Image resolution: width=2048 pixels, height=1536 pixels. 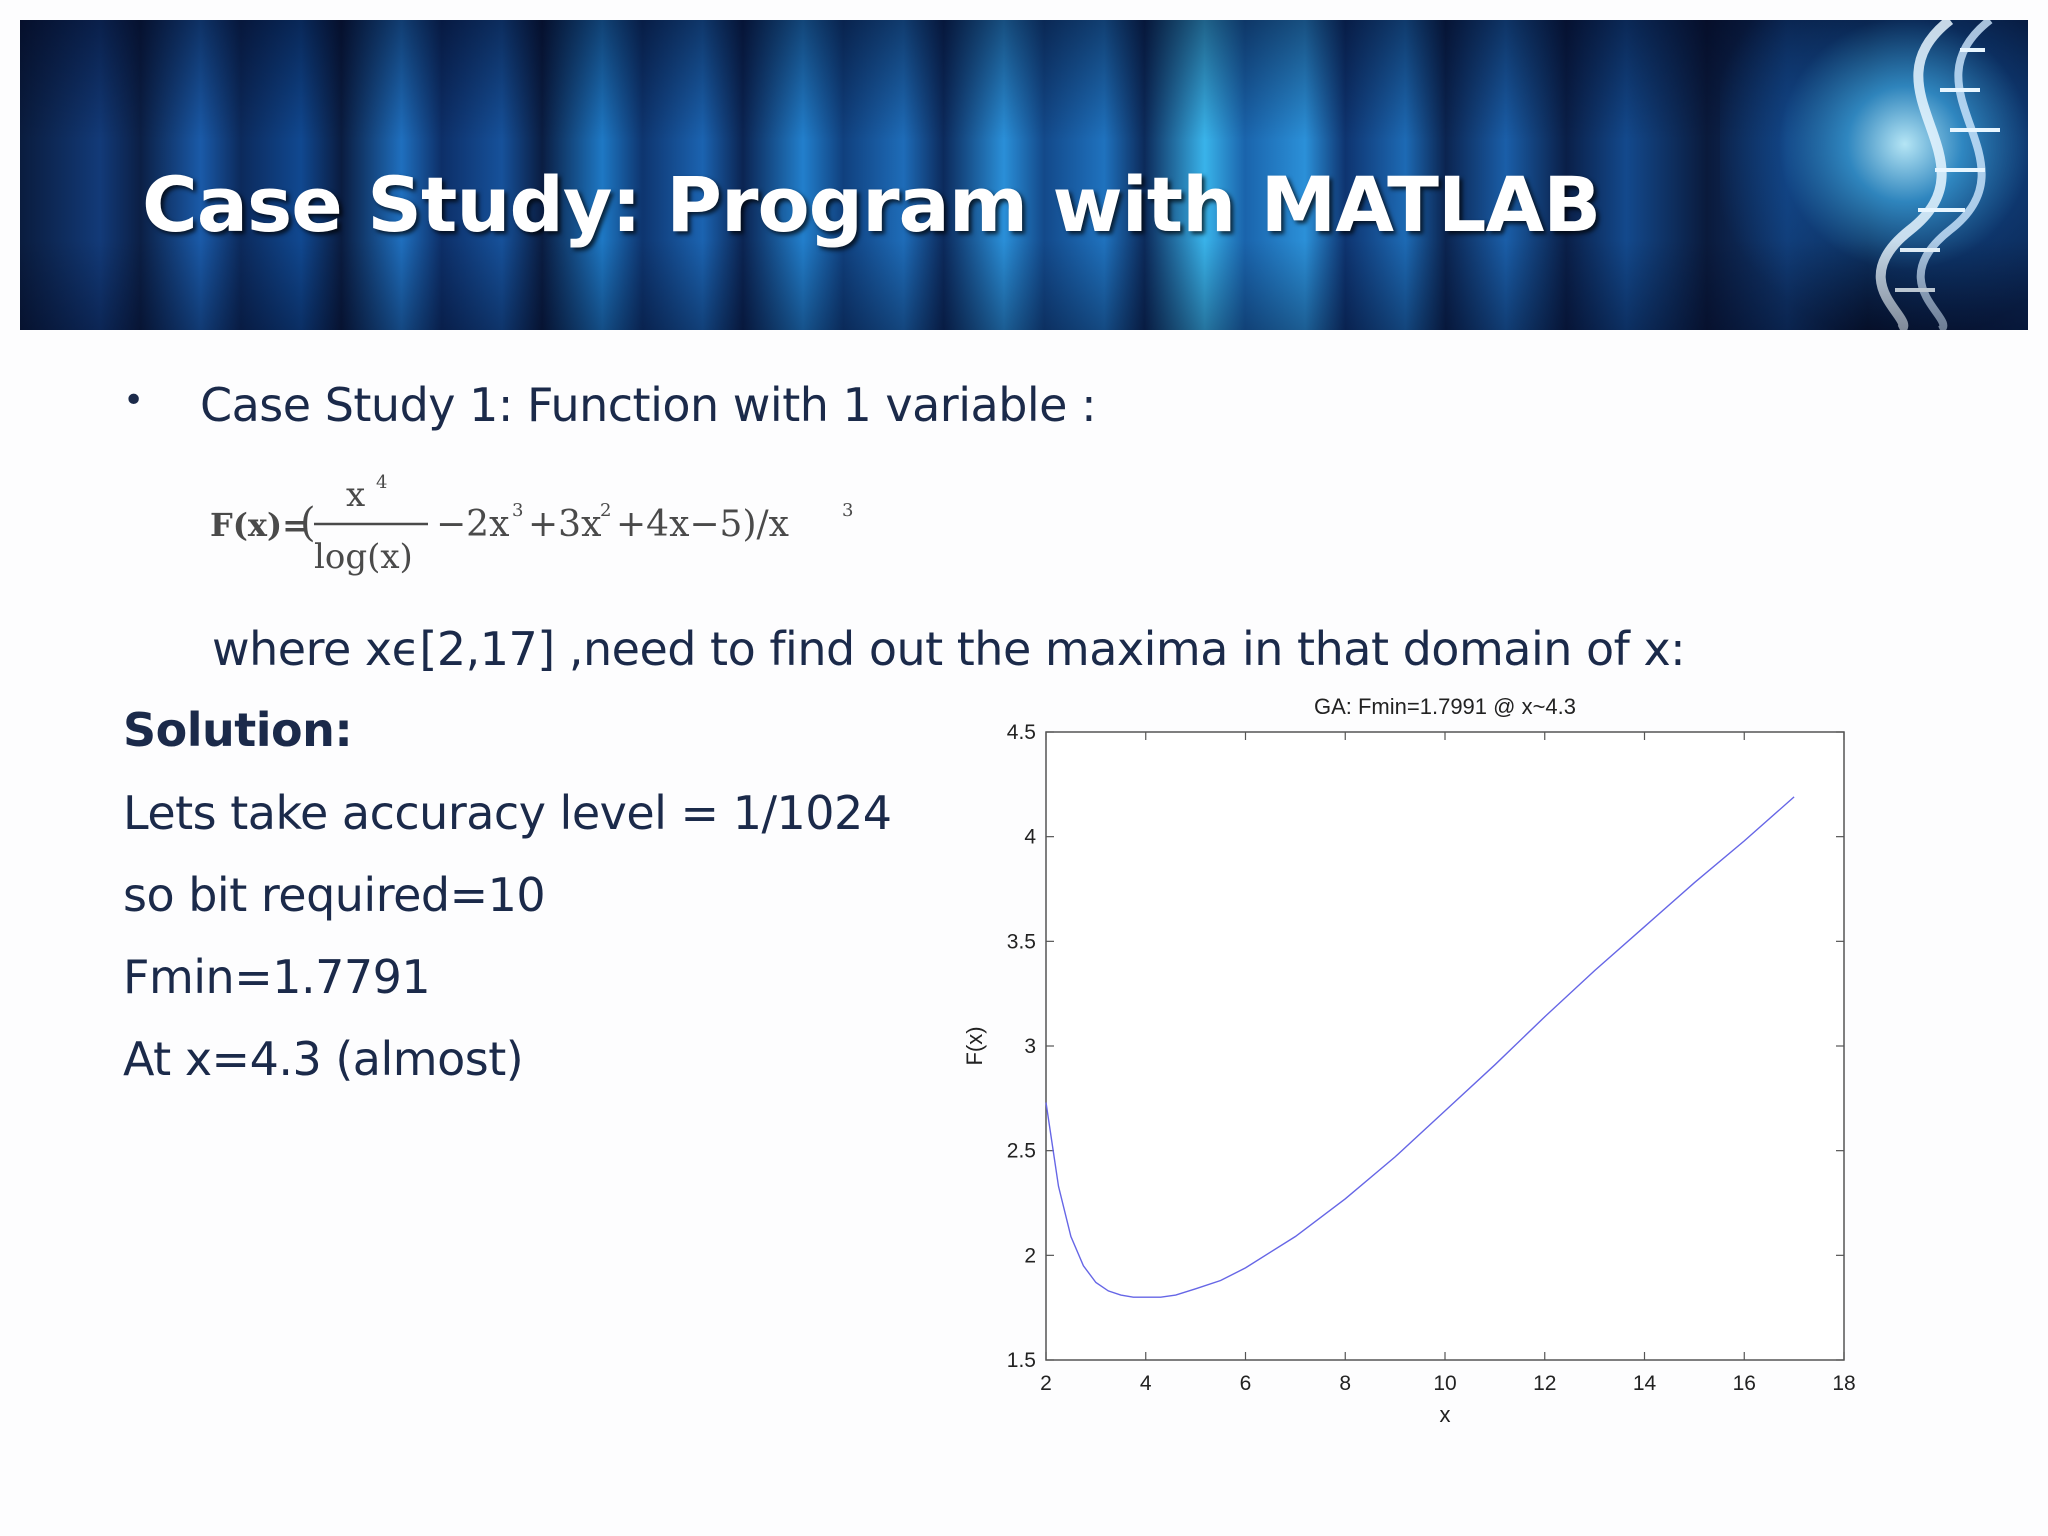 What do you see at coordinates (974, 1045) in the screenshot?
I see `y-axis-label: F(x)` at bounding box center [974, 1045].